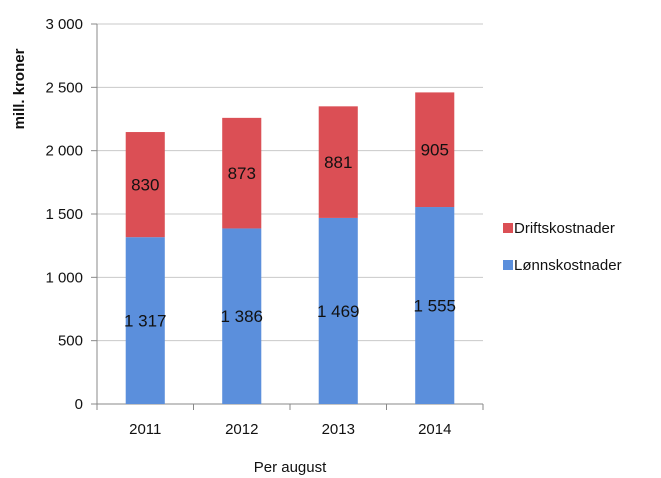 The height and width of the screenshot is (478, 661). Describe the element at coordinates (64, 214) in the screenshot. I see `y-tick-label: 1 500` at that location.